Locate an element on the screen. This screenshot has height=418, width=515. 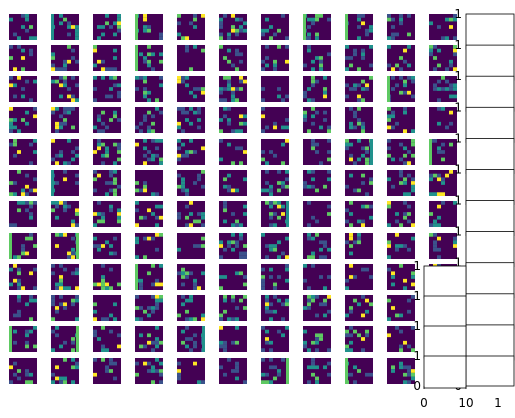
tile-edge-stripe is located at coordinates (371, 152).